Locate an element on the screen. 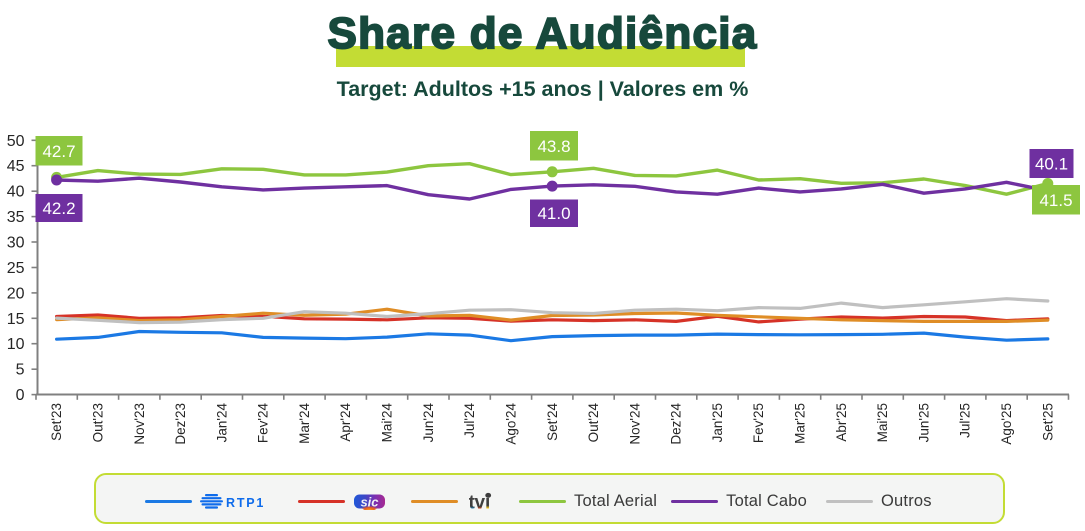 The width and height of the screenshot is (1085, 531). svg-text: v is located at coordinates (480, 502).